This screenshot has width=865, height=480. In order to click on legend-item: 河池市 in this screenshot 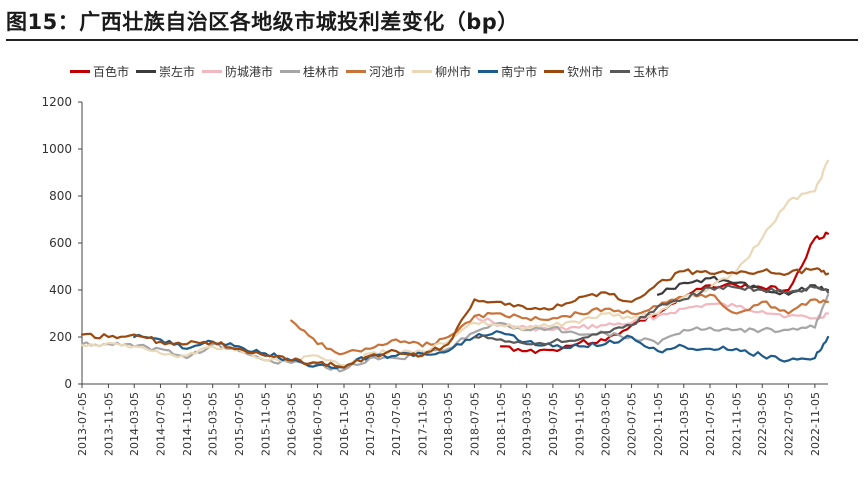, I will do `click(375, 71)`.